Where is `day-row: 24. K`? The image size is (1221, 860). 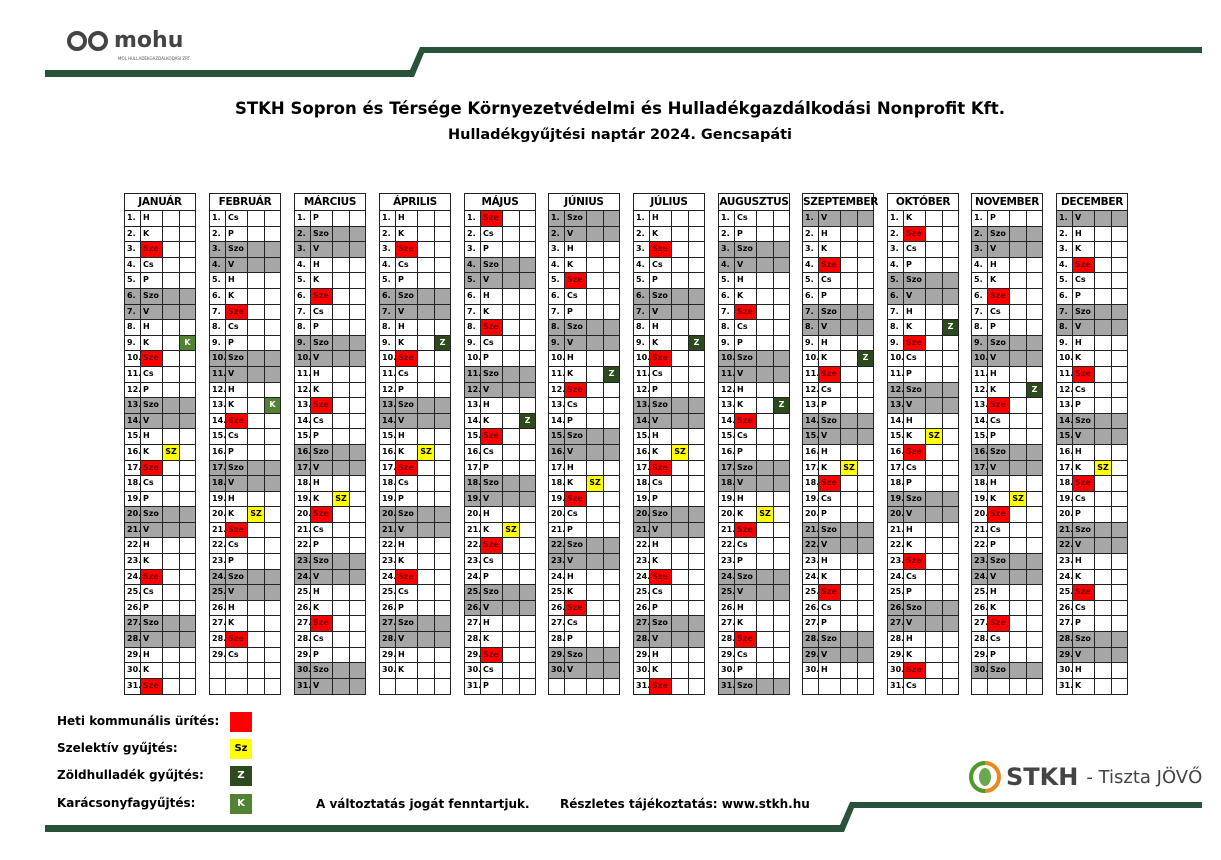
day-row: 24. K is located at coordinates (1092, 577).